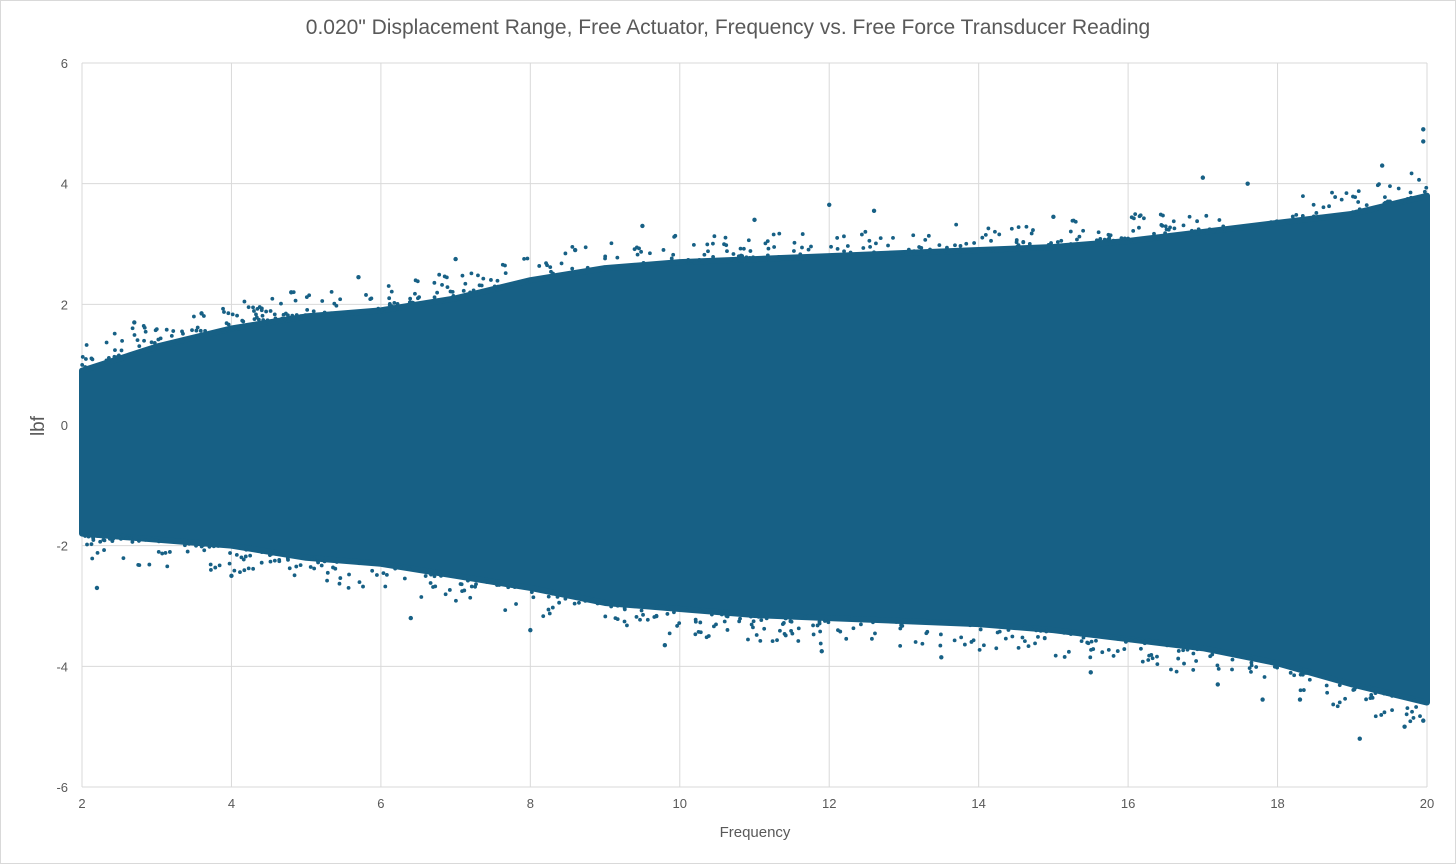 The width and height of the screenshot is (1456, 864). I want to click on x-tick-label: 2, so click(81, 803).